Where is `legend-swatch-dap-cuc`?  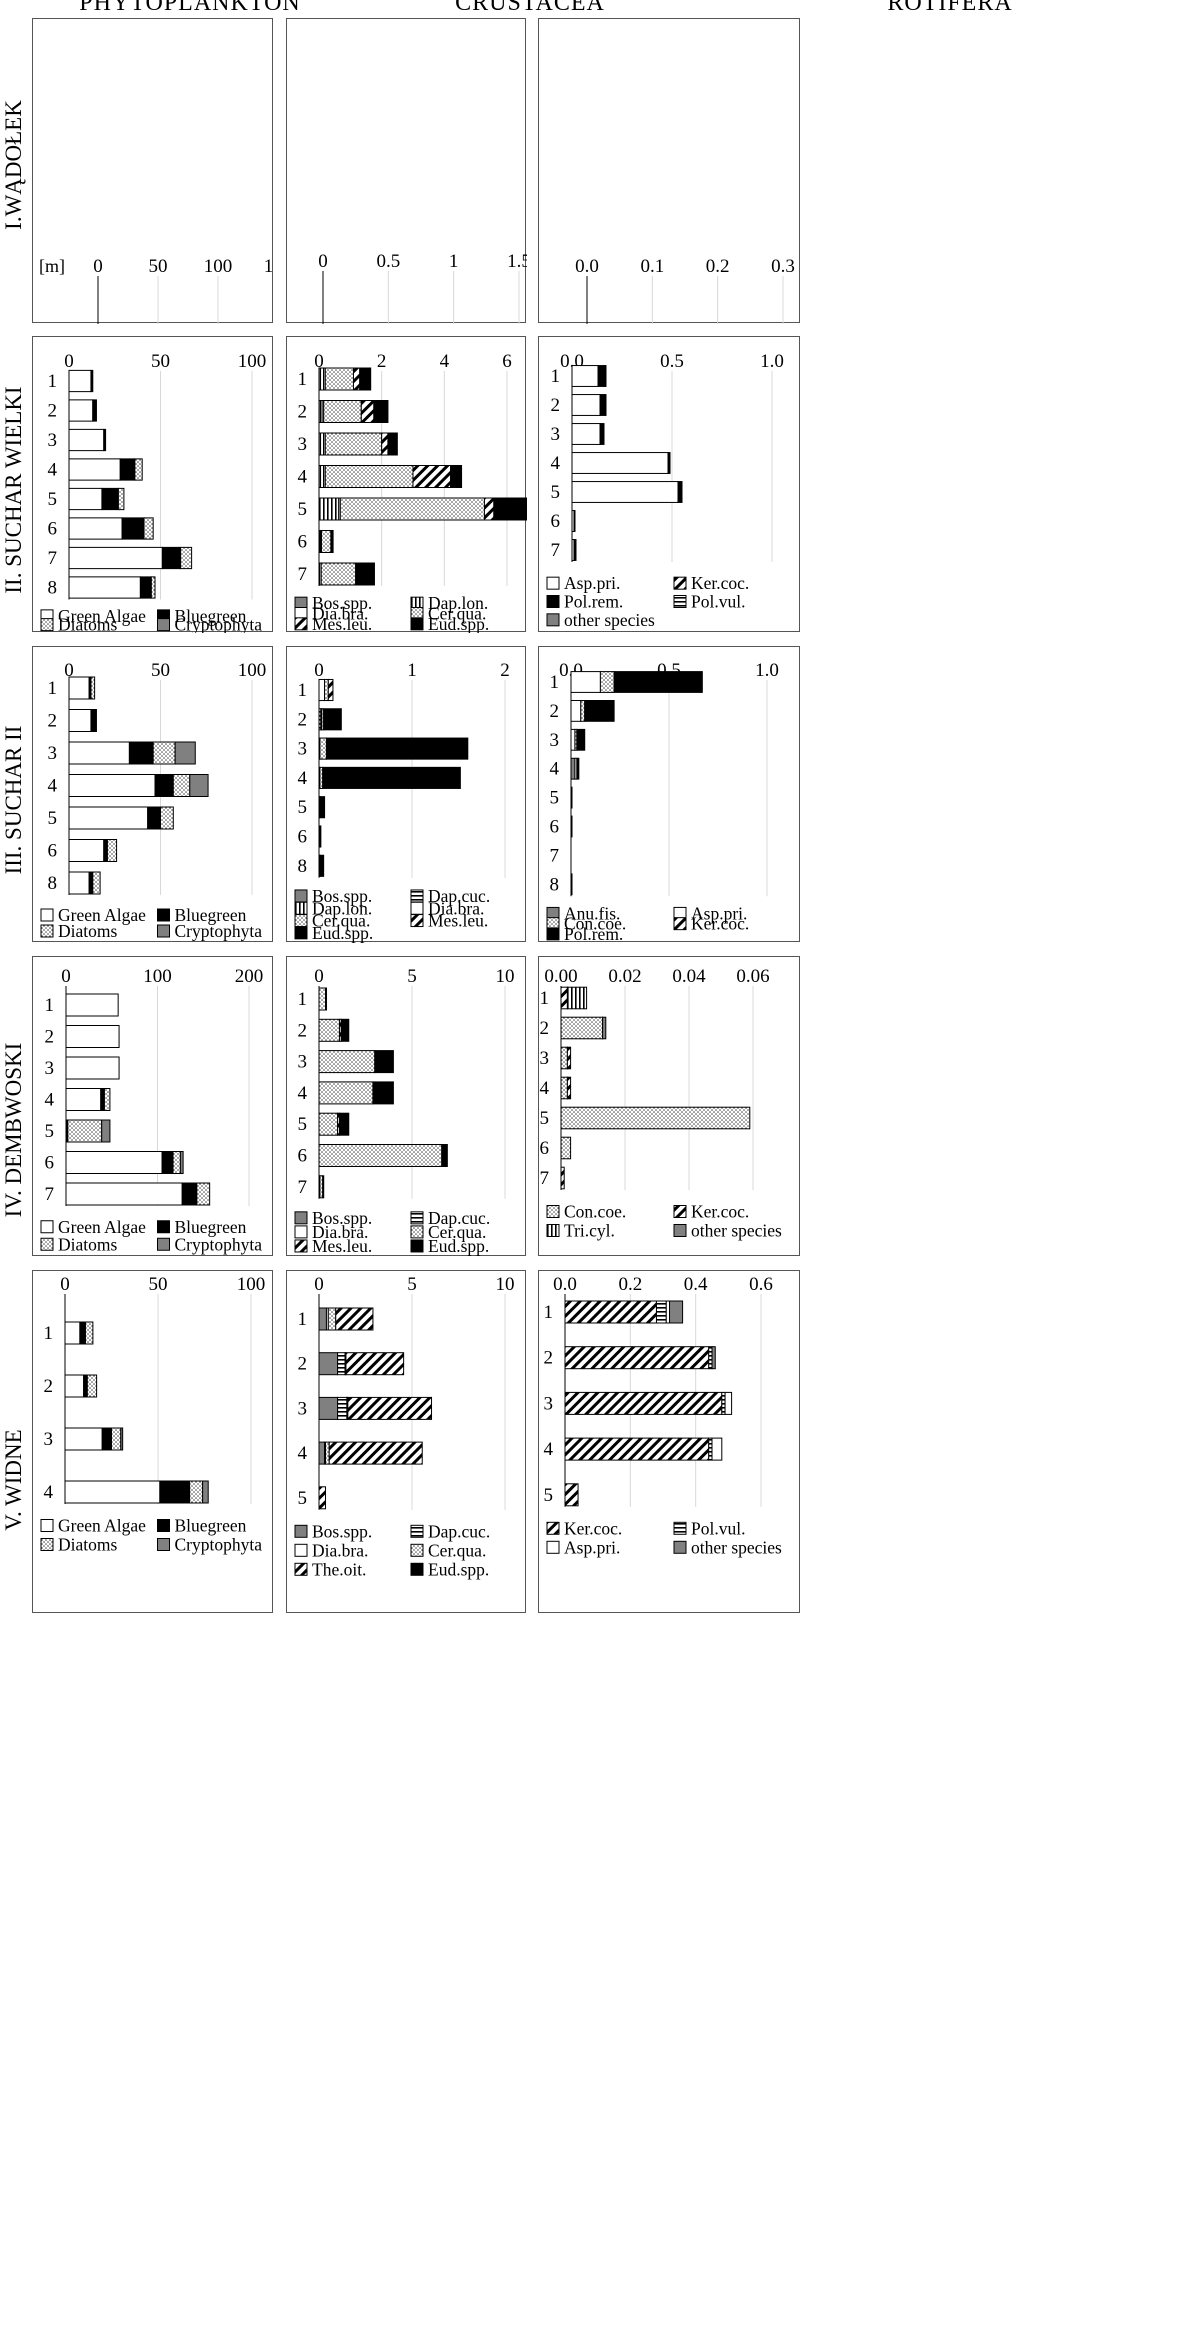
legend-swatch-dap-cuc is located at coordinates (417, 896).